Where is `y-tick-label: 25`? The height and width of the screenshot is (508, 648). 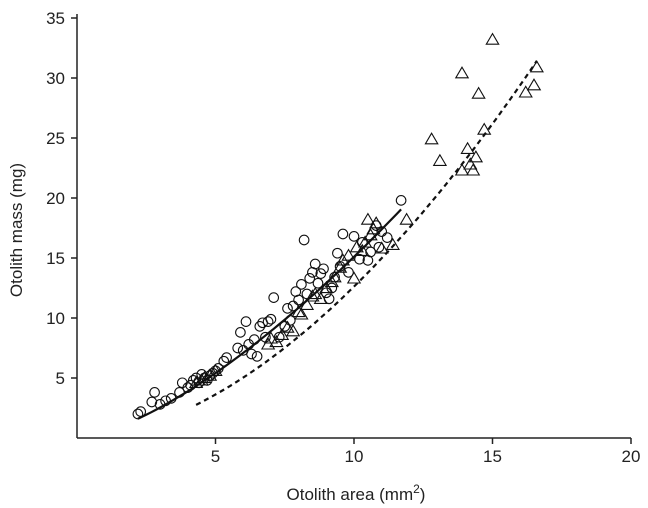
y-tick-label: 25 is located at coordinates (55, 138).